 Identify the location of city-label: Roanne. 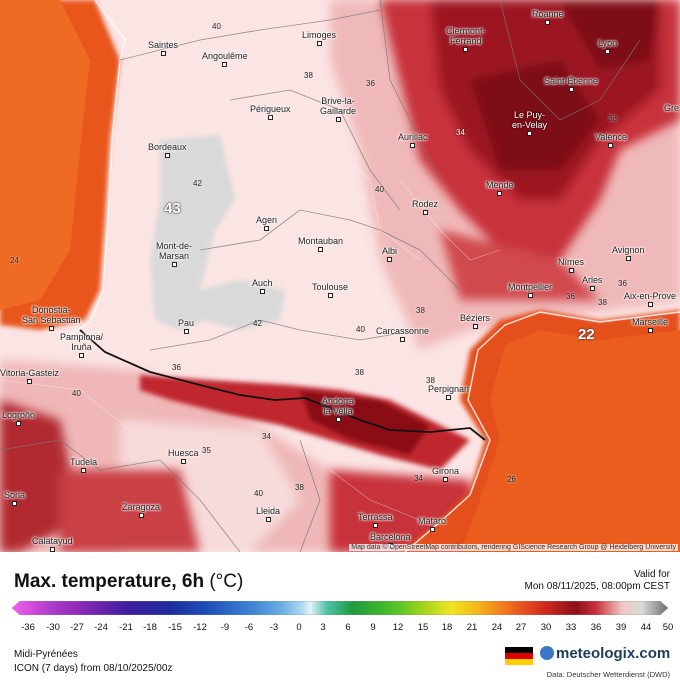
(548, 17).